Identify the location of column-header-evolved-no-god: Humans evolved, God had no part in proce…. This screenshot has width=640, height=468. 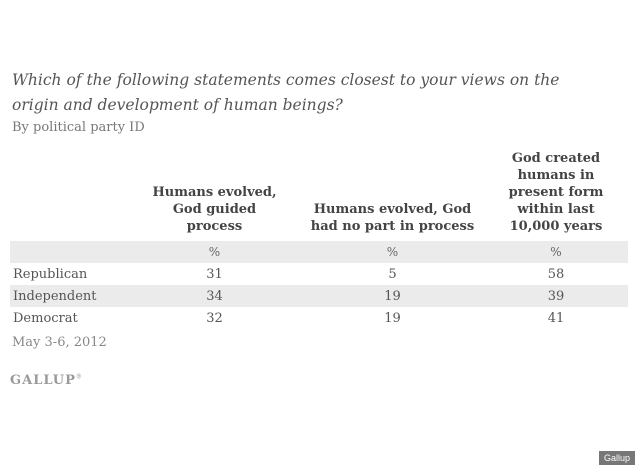
(392, 195).